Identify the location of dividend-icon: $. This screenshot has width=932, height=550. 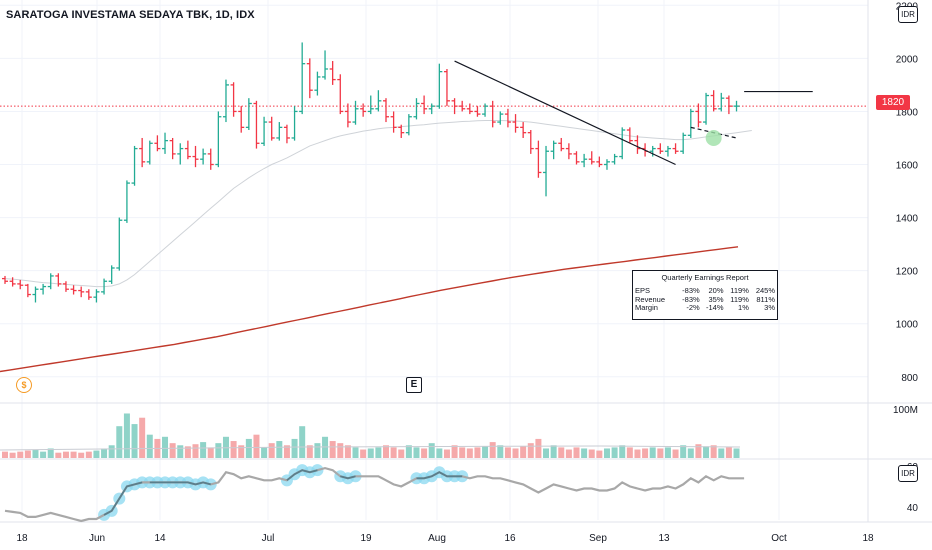
(24, 385).